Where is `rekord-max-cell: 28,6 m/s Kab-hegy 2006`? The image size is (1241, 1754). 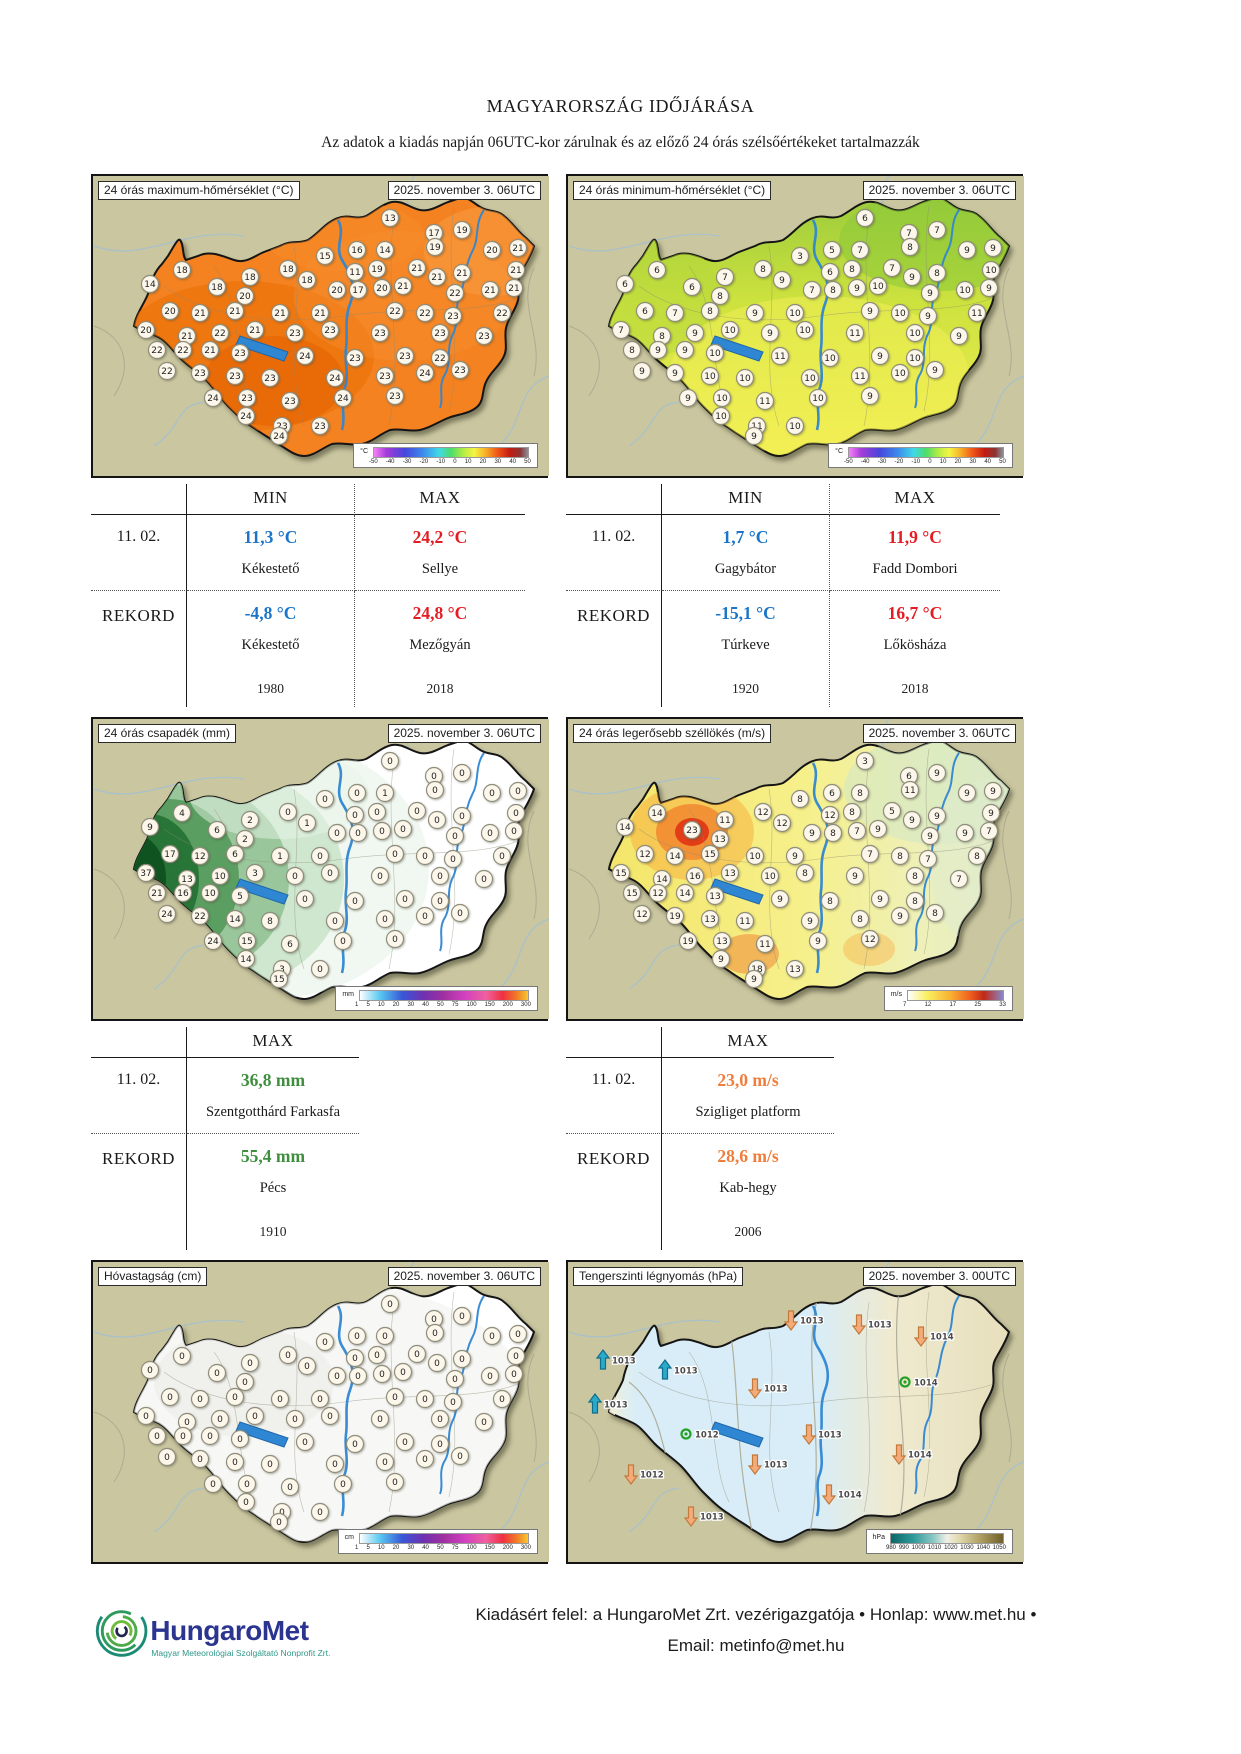
rekord-max-cell: 28,6 m/s Kab-hegy 2006 is located at coordinates (748, 1192).